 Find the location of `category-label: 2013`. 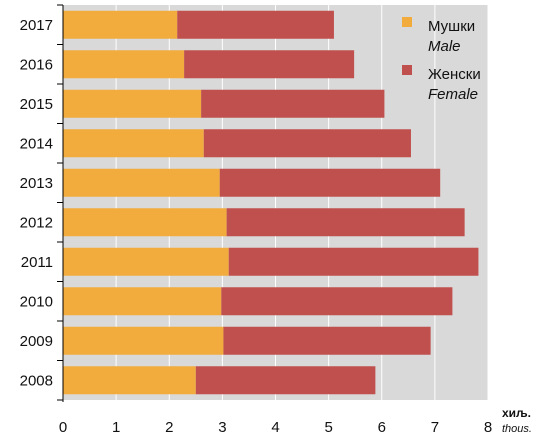

category-label: 2013 is located at coordinates (36, 183).